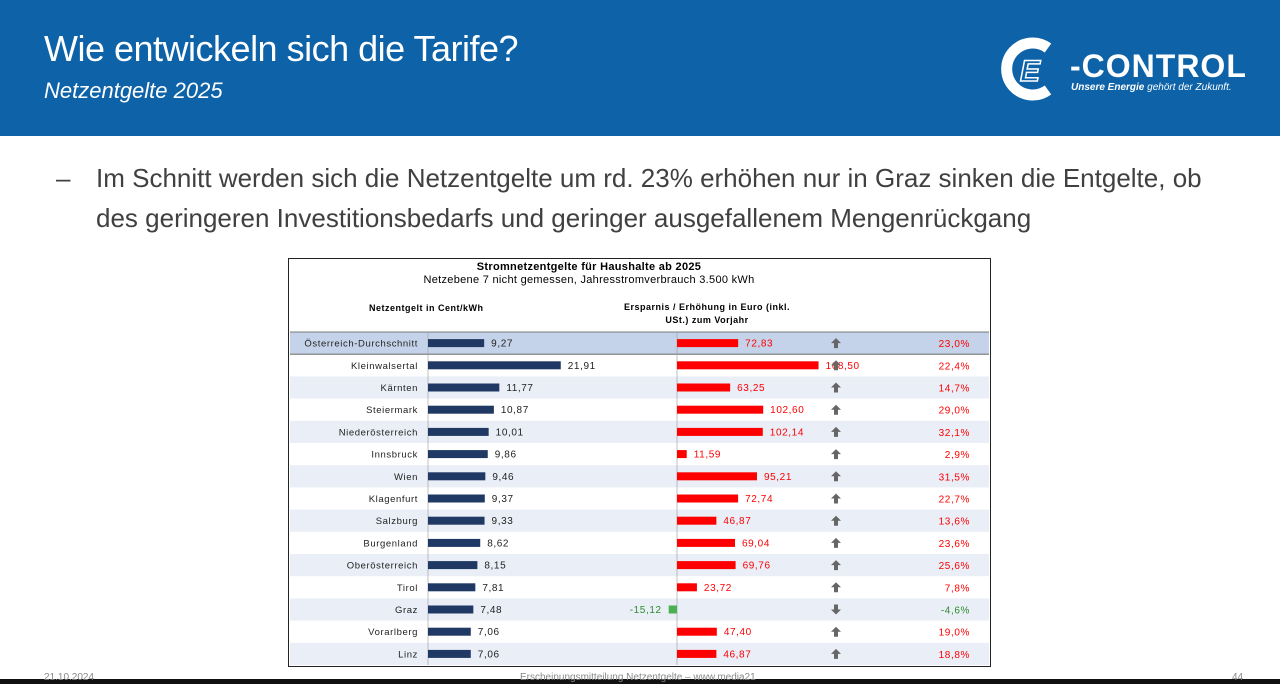 Image resolution: width=1280 pixels, height=684 pixels. Describe the element at coordinates (646, 610) in the screenshot. I see `change-value-label: -15,12` at that location.